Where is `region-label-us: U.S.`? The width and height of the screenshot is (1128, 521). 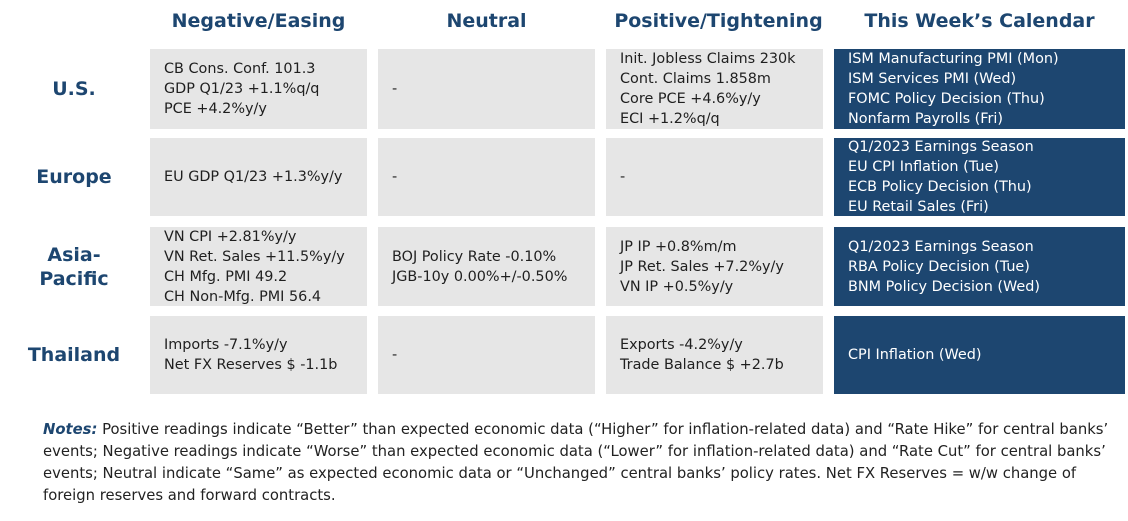 region-label-us: U.S. is located at coordinates (74, 89).